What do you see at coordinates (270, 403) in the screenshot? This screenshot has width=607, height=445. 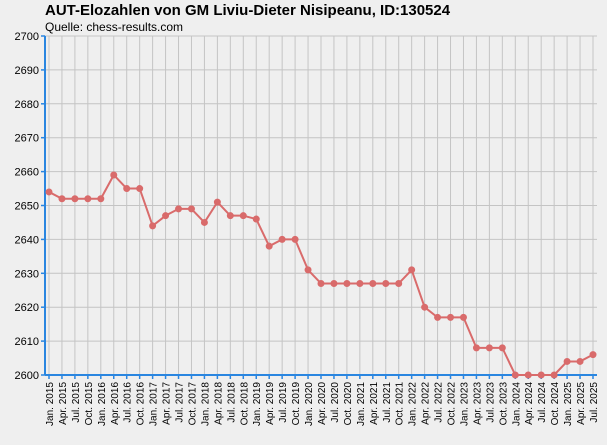 I see `x-tick-label: Apr. 2019` at bounding box center [270, 403].